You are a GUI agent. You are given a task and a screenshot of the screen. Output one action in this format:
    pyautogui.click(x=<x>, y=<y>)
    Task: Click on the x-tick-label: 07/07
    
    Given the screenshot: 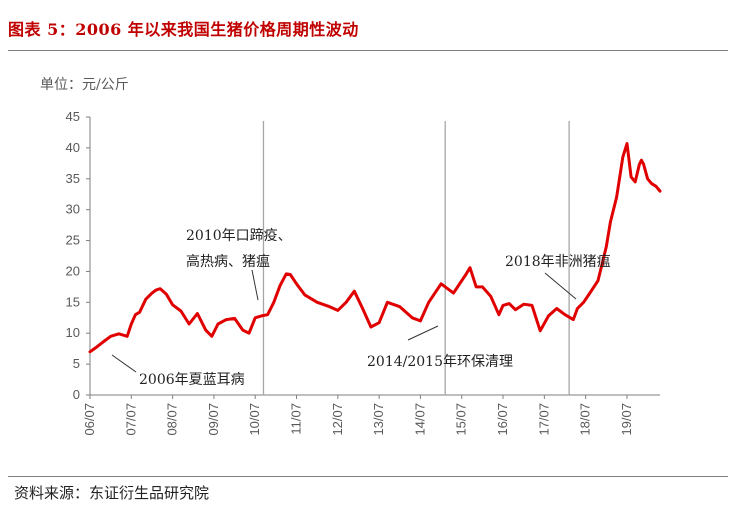 What is the action you would take?
    pyautogui.click(x=130, y=419)
    